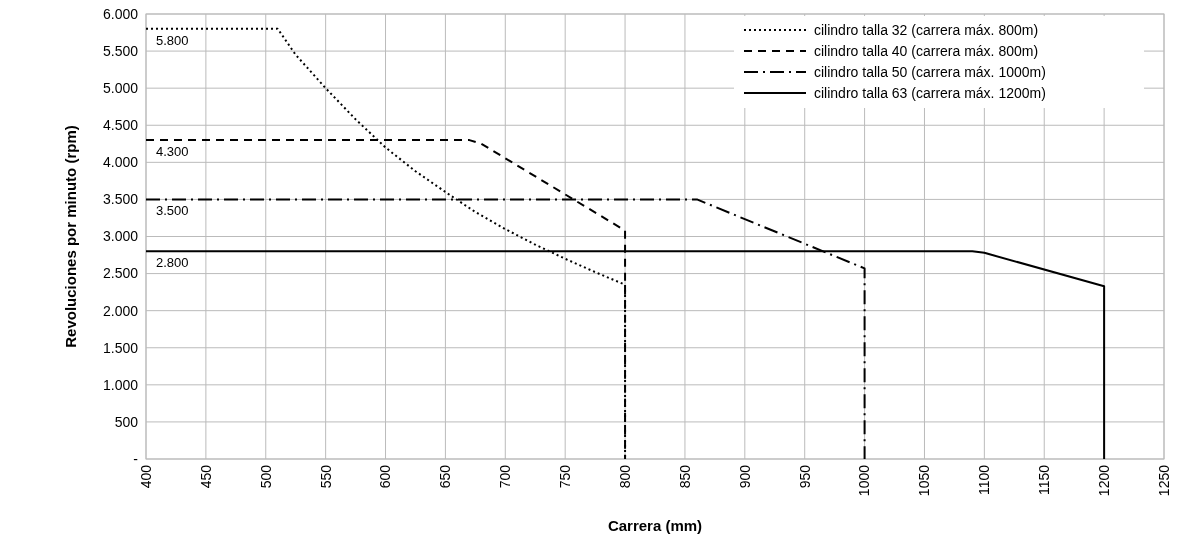  Describe the element at coordinates (172, 152) in the screenshot. I see `data-label: 4.300` at that location.